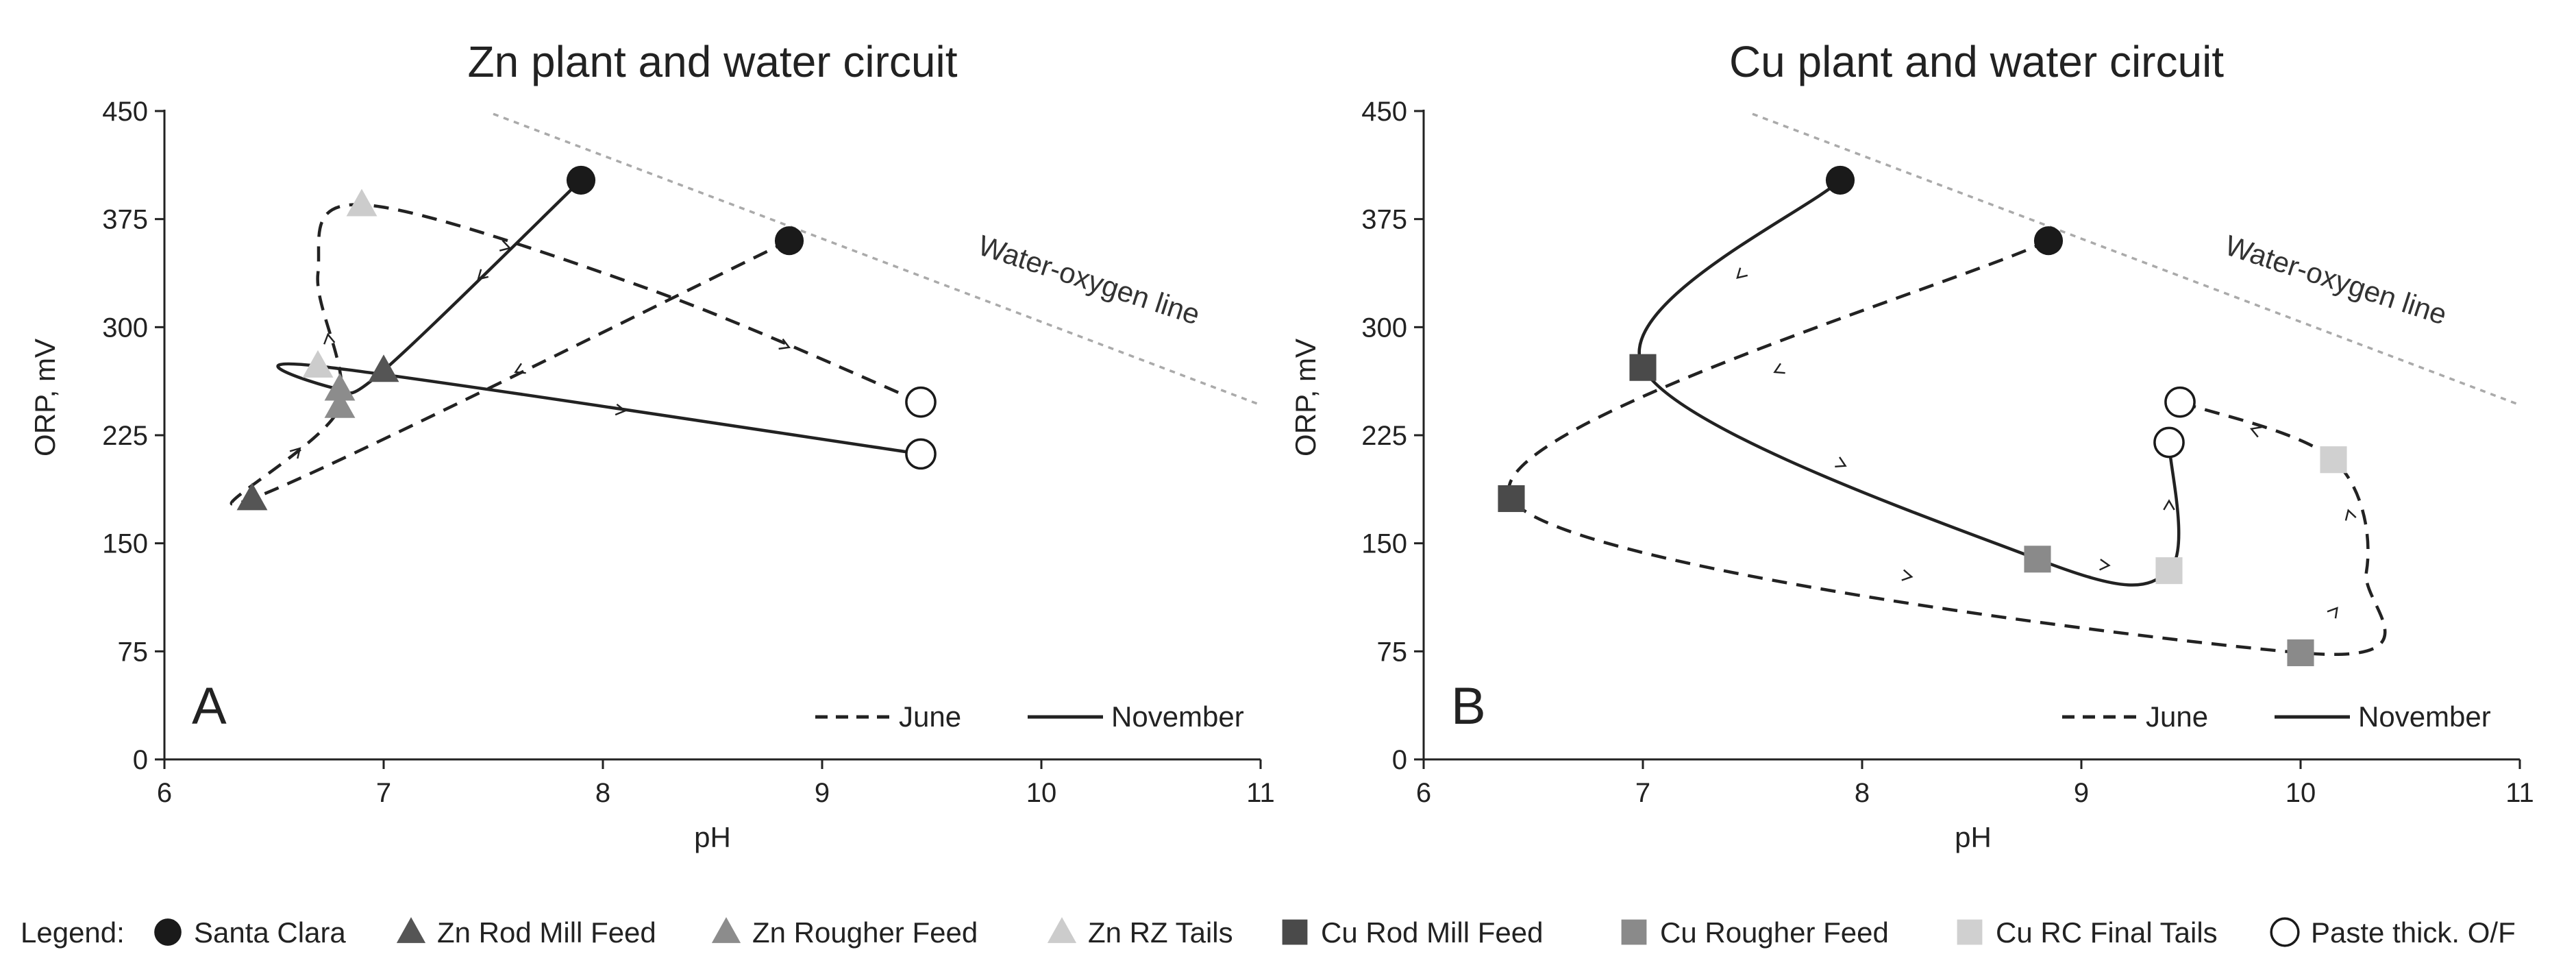  What do you see at coordinates (1089, 280) in the screenshot?
I see `water-oxygen-line-label-zn: Water-oxygen line` at bounding box center [1089, 280].